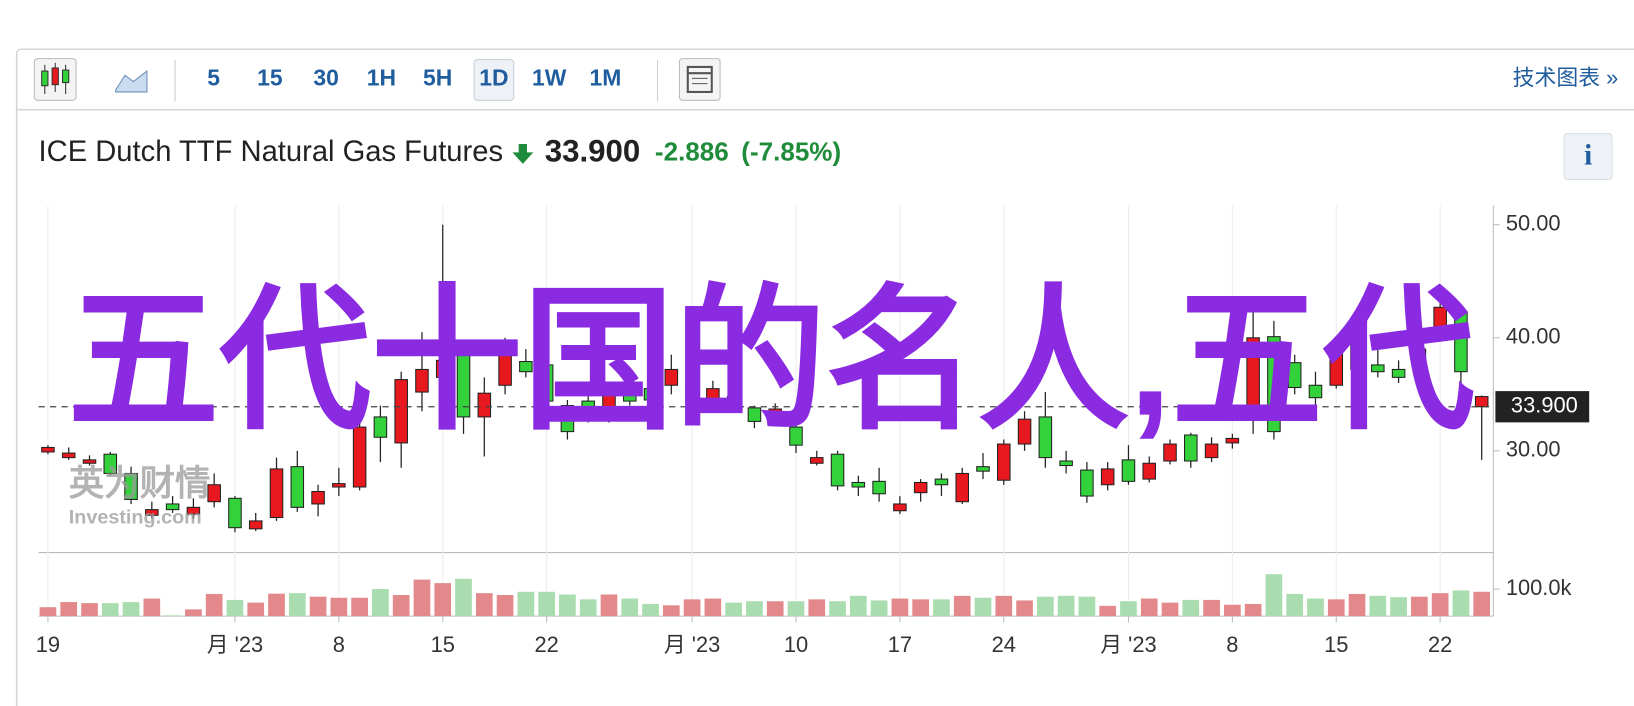 This screenshot has height=706, width=1634. I want to click on x-tick-label: 17, so click(900, 644).